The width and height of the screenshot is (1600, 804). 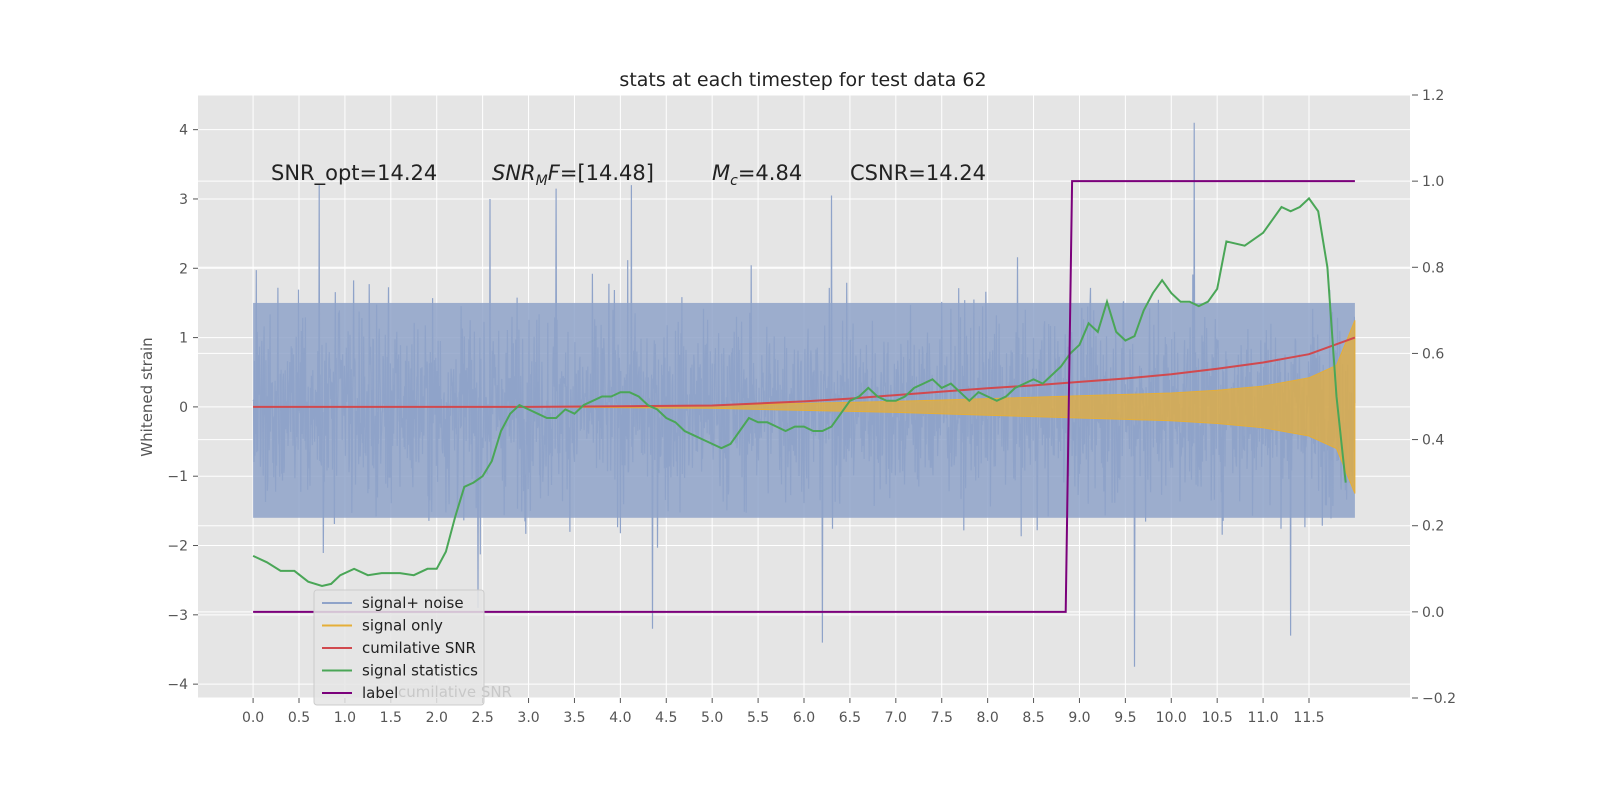 I want to click on legend-label: cumilative SNR, so click(x=419, y=648).